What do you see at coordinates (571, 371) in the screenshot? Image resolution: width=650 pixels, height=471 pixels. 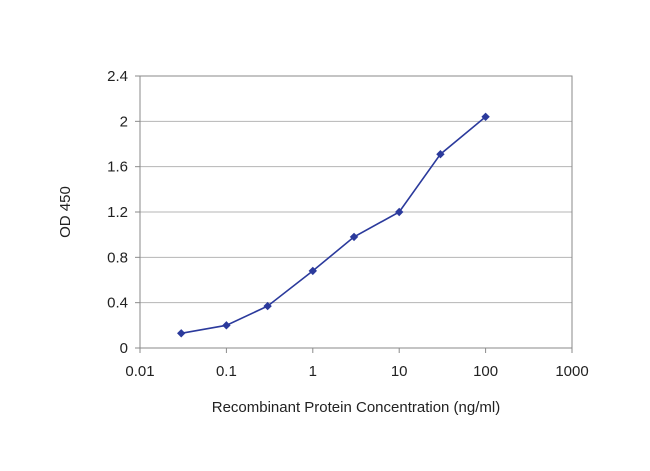 I see `x-tick-label: 1000` at bounding box center [571, 371].